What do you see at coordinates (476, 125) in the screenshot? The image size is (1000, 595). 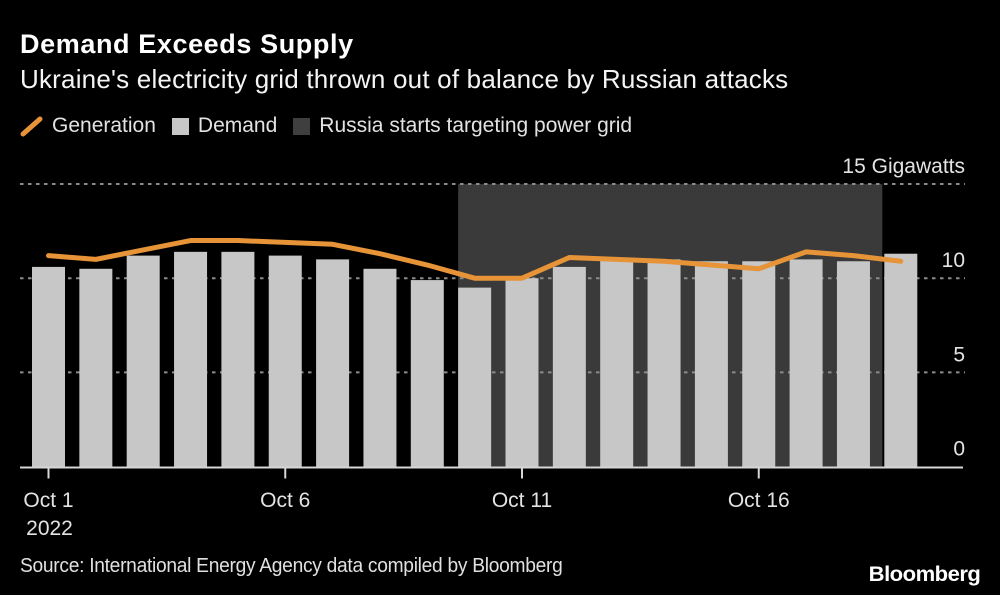 I see `legend-label-russia-region: Russia starts targeting power grid` at bounding box center [476, 125].